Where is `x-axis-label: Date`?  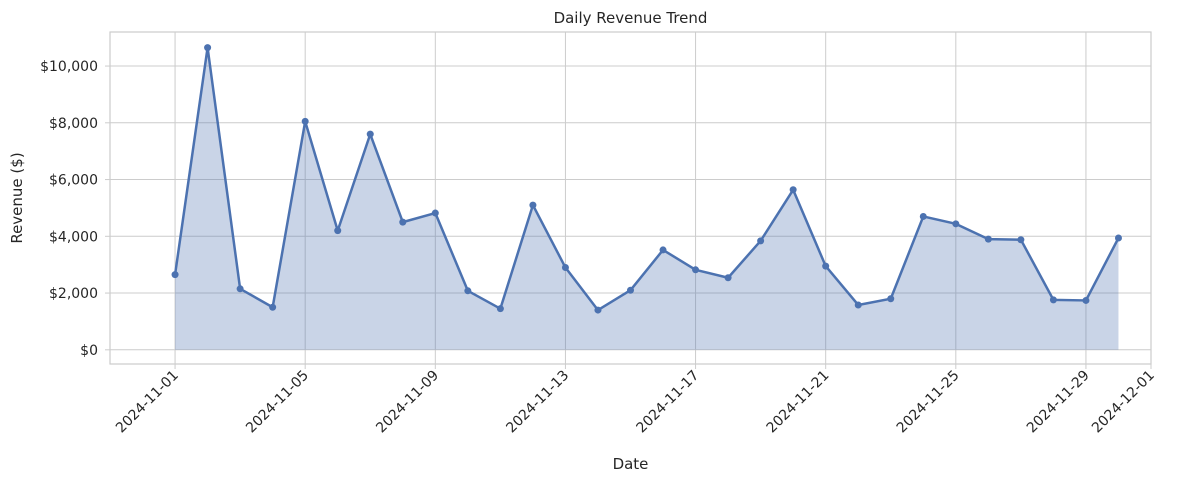 x-axis-label: Date is located at coordinates (631, 464).